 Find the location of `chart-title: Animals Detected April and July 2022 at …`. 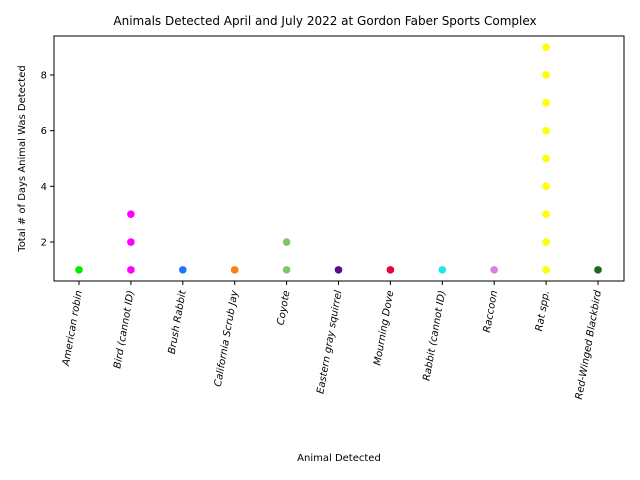

chart-title: Animals Detected April and July 2022 at … is located at coordinates (324, 21).